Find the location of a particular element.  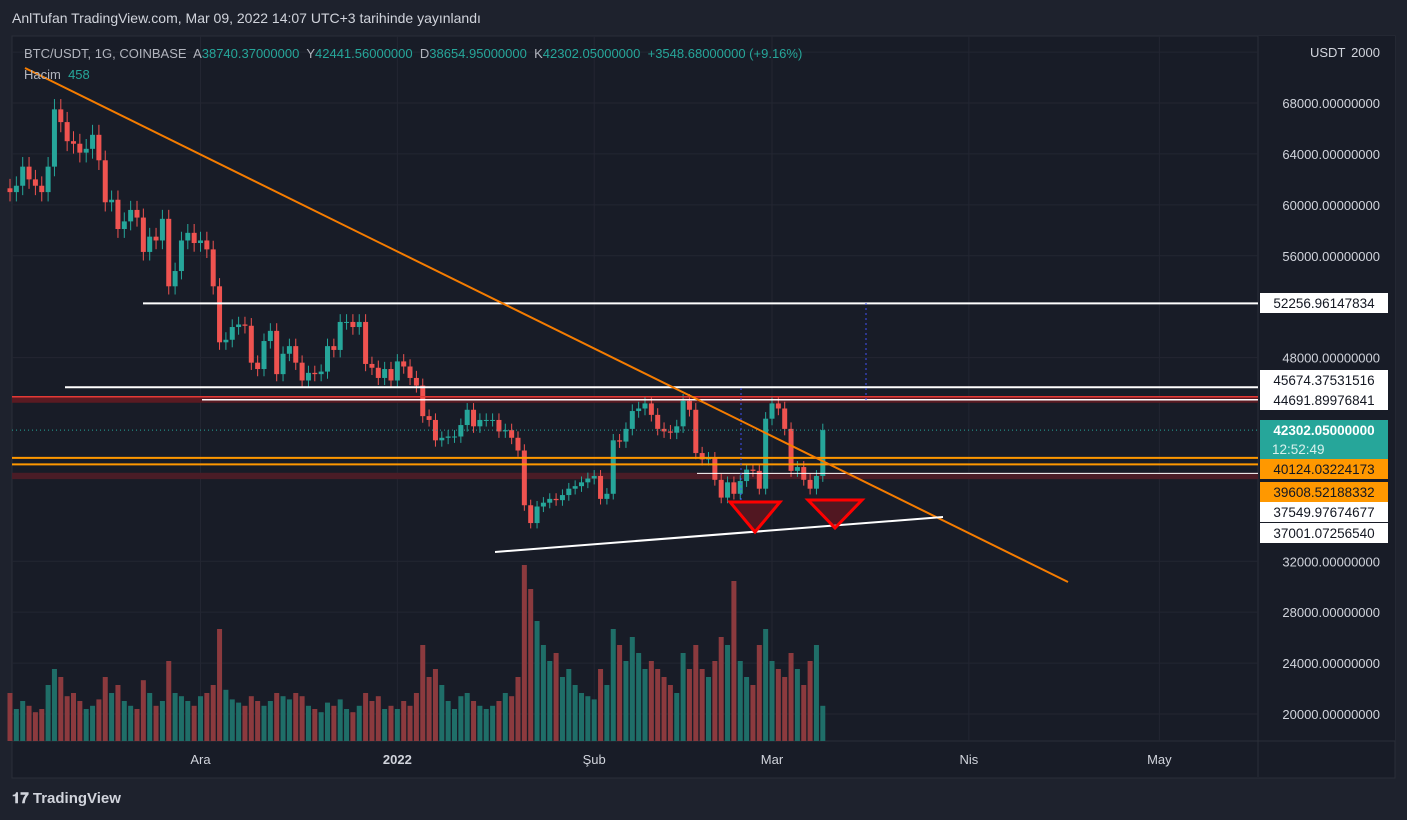

currency-label: USDT is located at coordinates (1327, 52).